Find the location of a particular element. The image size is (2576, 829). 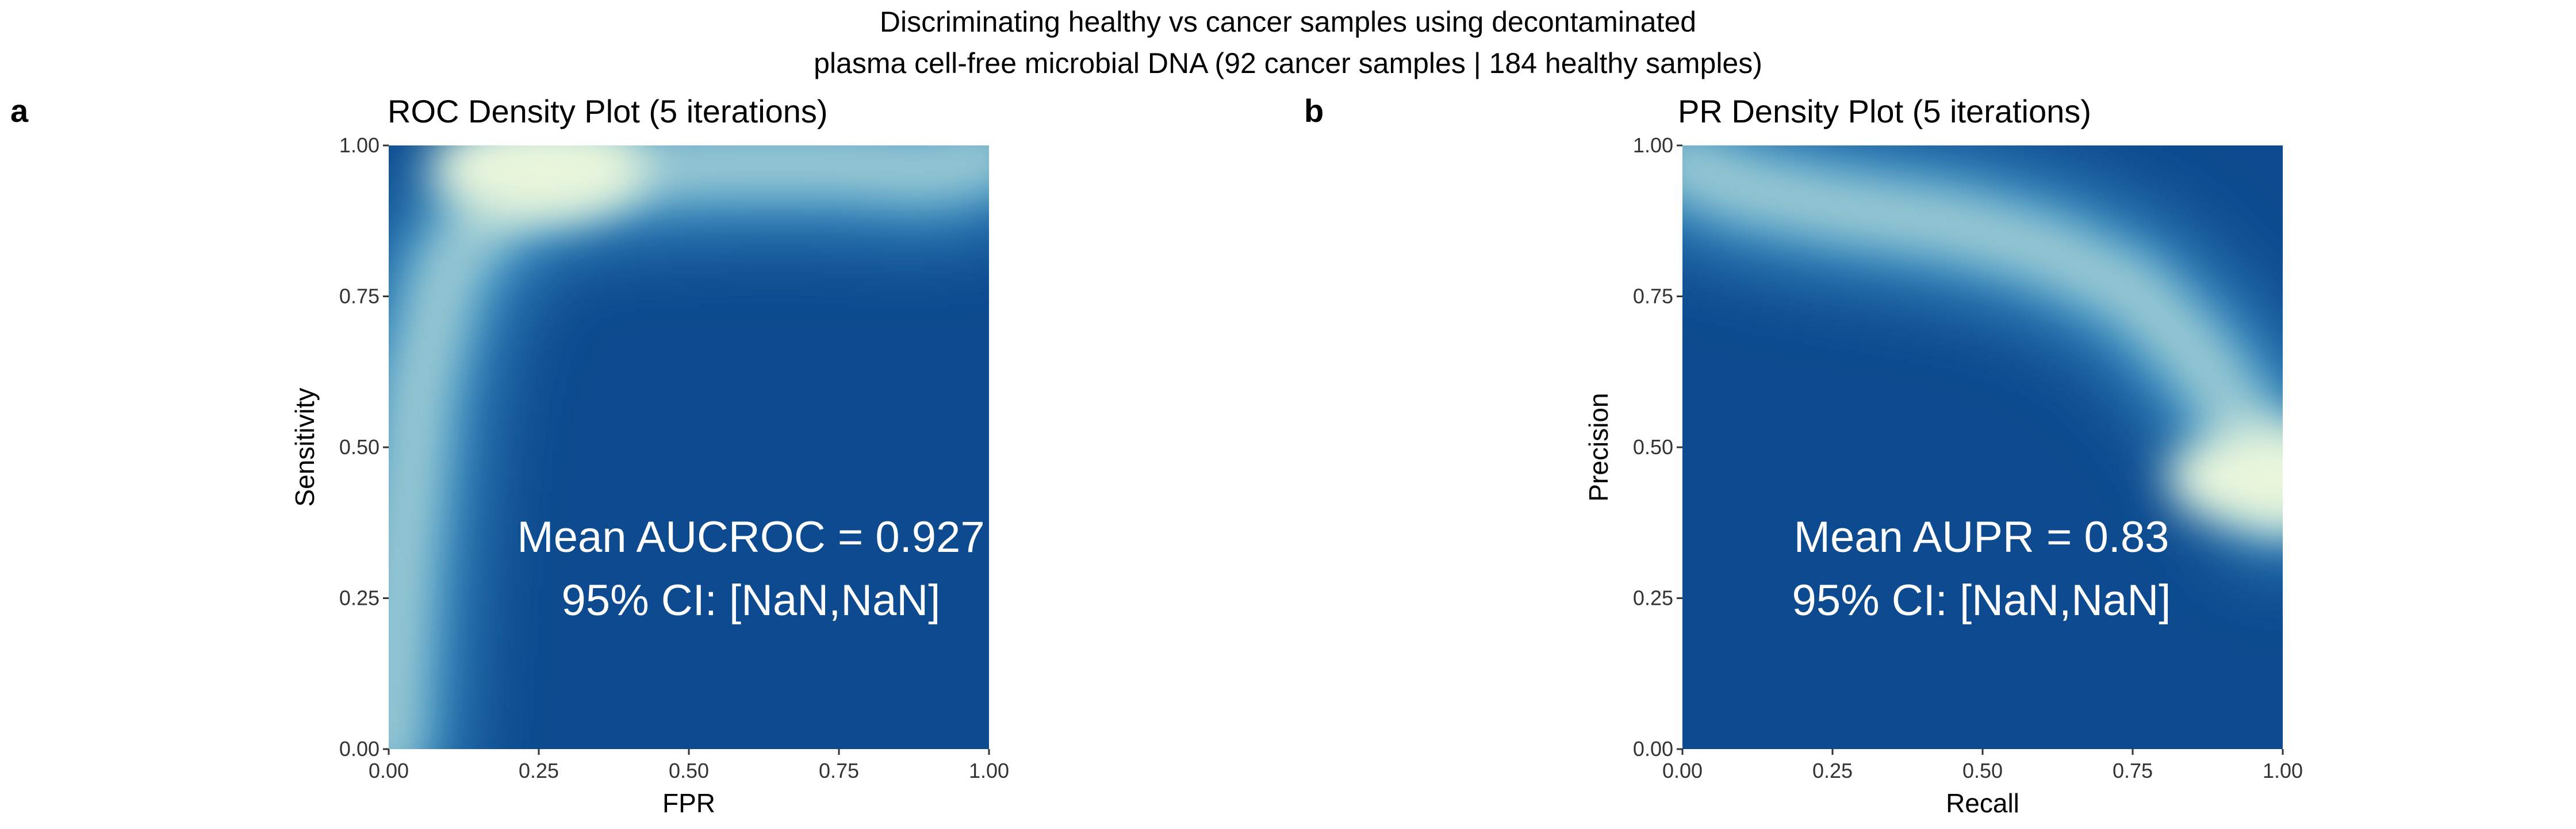

annotation-mean: Mean AUCROC = 0.927 is located at coordinates (750, 537).